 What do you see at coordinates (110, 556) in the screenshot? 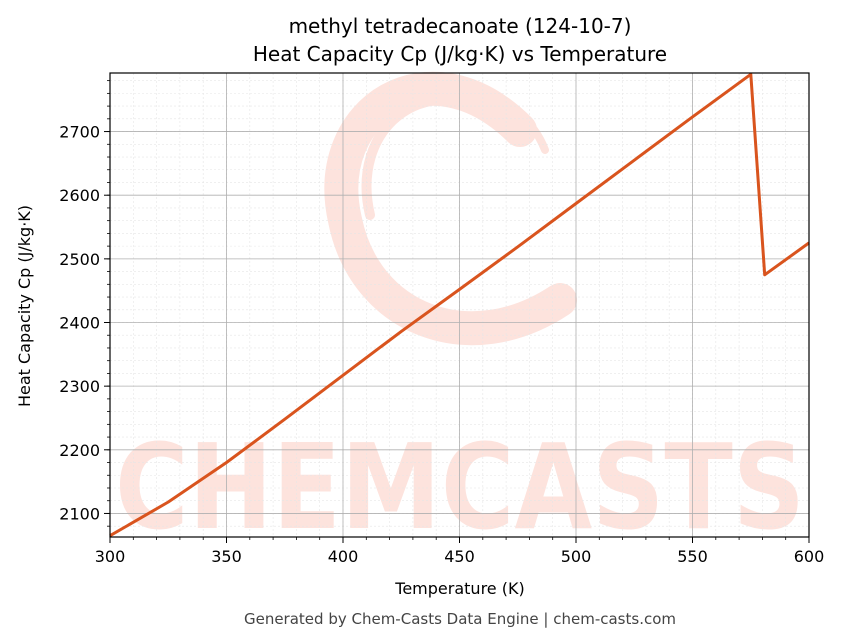
I see `x-tick-label: 300` at bounding box center [110, 556].